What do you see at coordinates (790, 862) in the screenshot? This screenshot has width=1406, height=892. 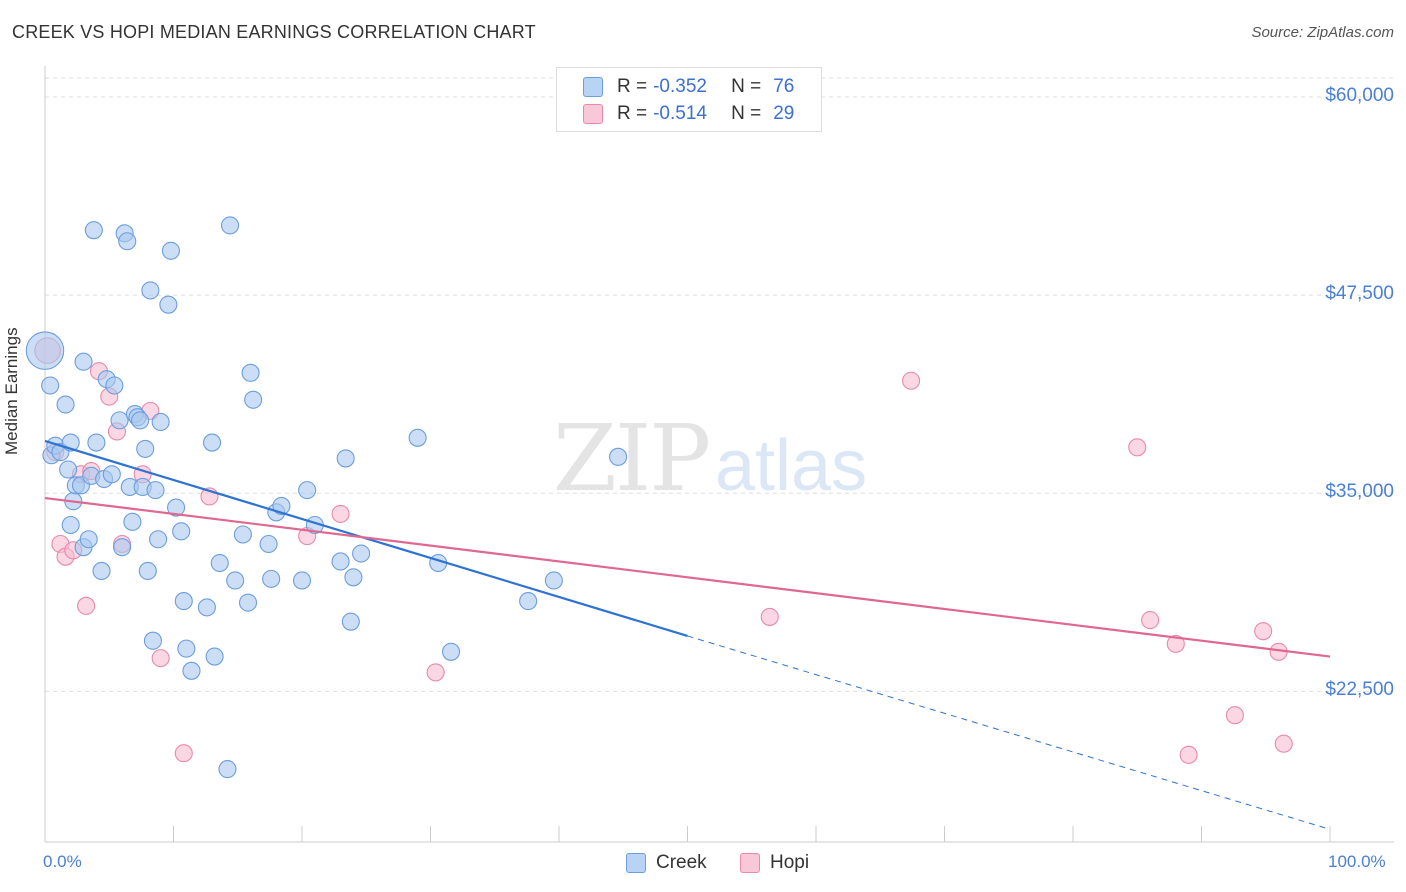 I see `hopi-legend-label: Hopi` at bounding box center [790, 862].